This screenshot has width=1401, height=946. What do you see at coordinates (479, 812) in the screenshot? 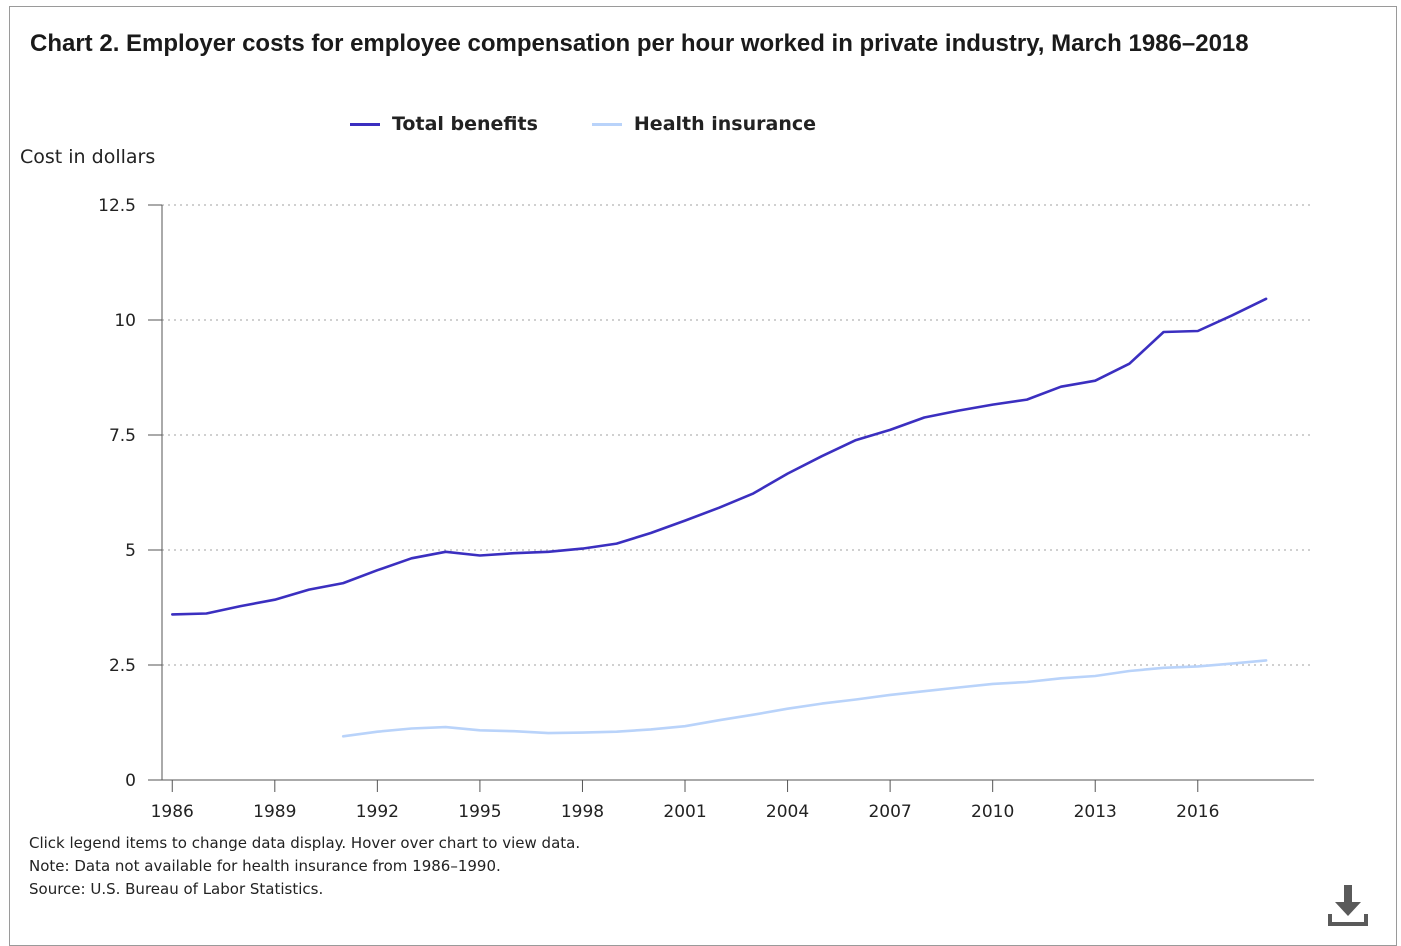
I see `x-tick-label: 1995` at bounding box center [479, 812].